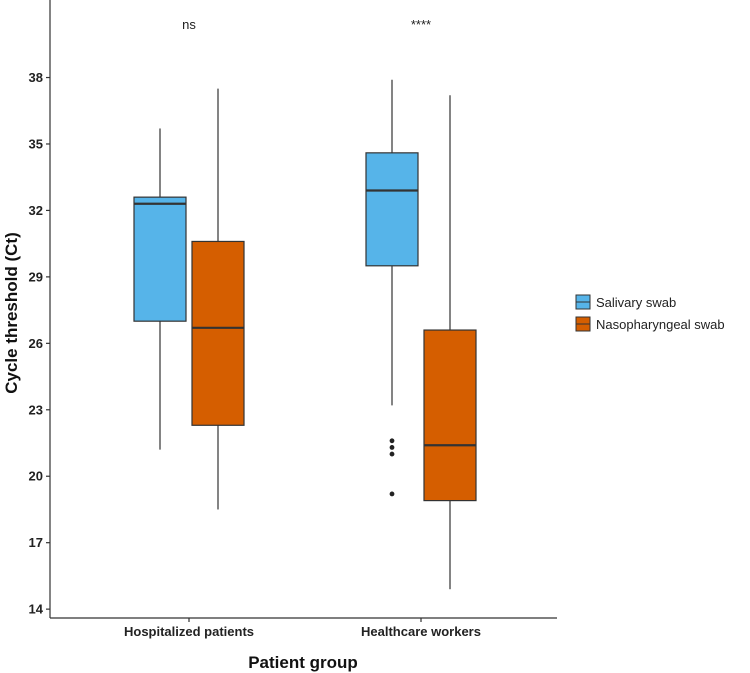 The image size is (750, 673). Describe the element at coordinates (636, 302) in the screenshot. I see `legend-label: Salivary swab` at that location.